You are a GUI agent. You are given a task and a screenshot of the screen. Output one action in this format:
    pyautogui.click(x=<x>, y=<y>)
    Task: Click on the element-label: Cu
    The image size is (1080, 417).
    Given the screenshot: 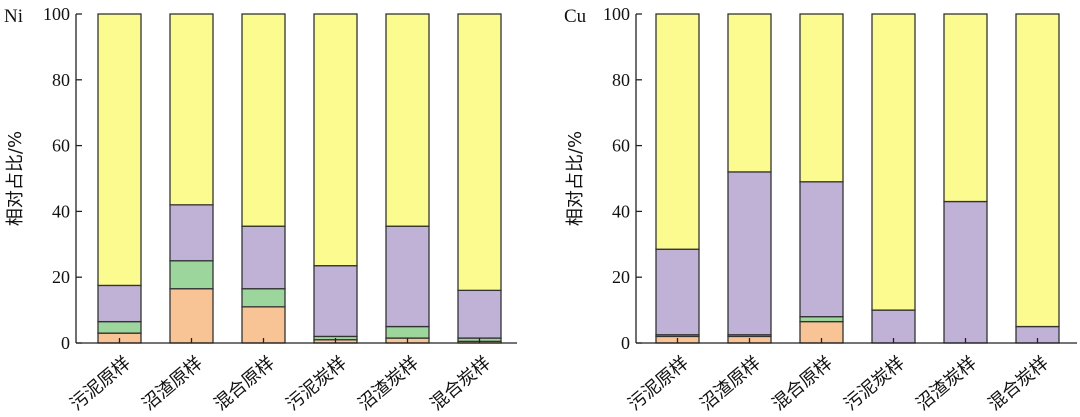 What is the action you would take?
    pyautogui.click(x=575, y=16)
    